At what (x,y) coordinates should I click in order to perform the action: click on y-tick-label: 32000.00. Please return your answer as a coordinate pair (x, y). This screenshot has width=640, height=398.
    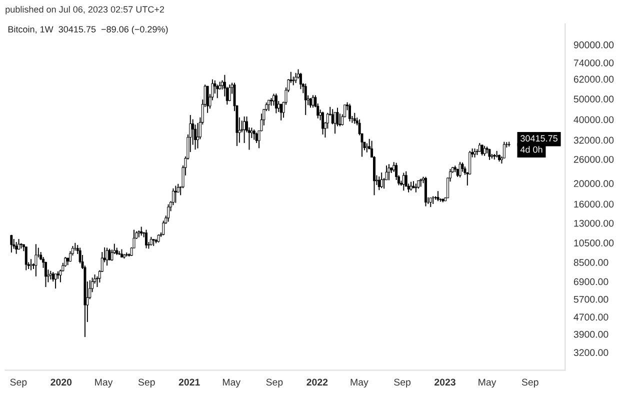
    Looking at the image, I should click on (594, 140).